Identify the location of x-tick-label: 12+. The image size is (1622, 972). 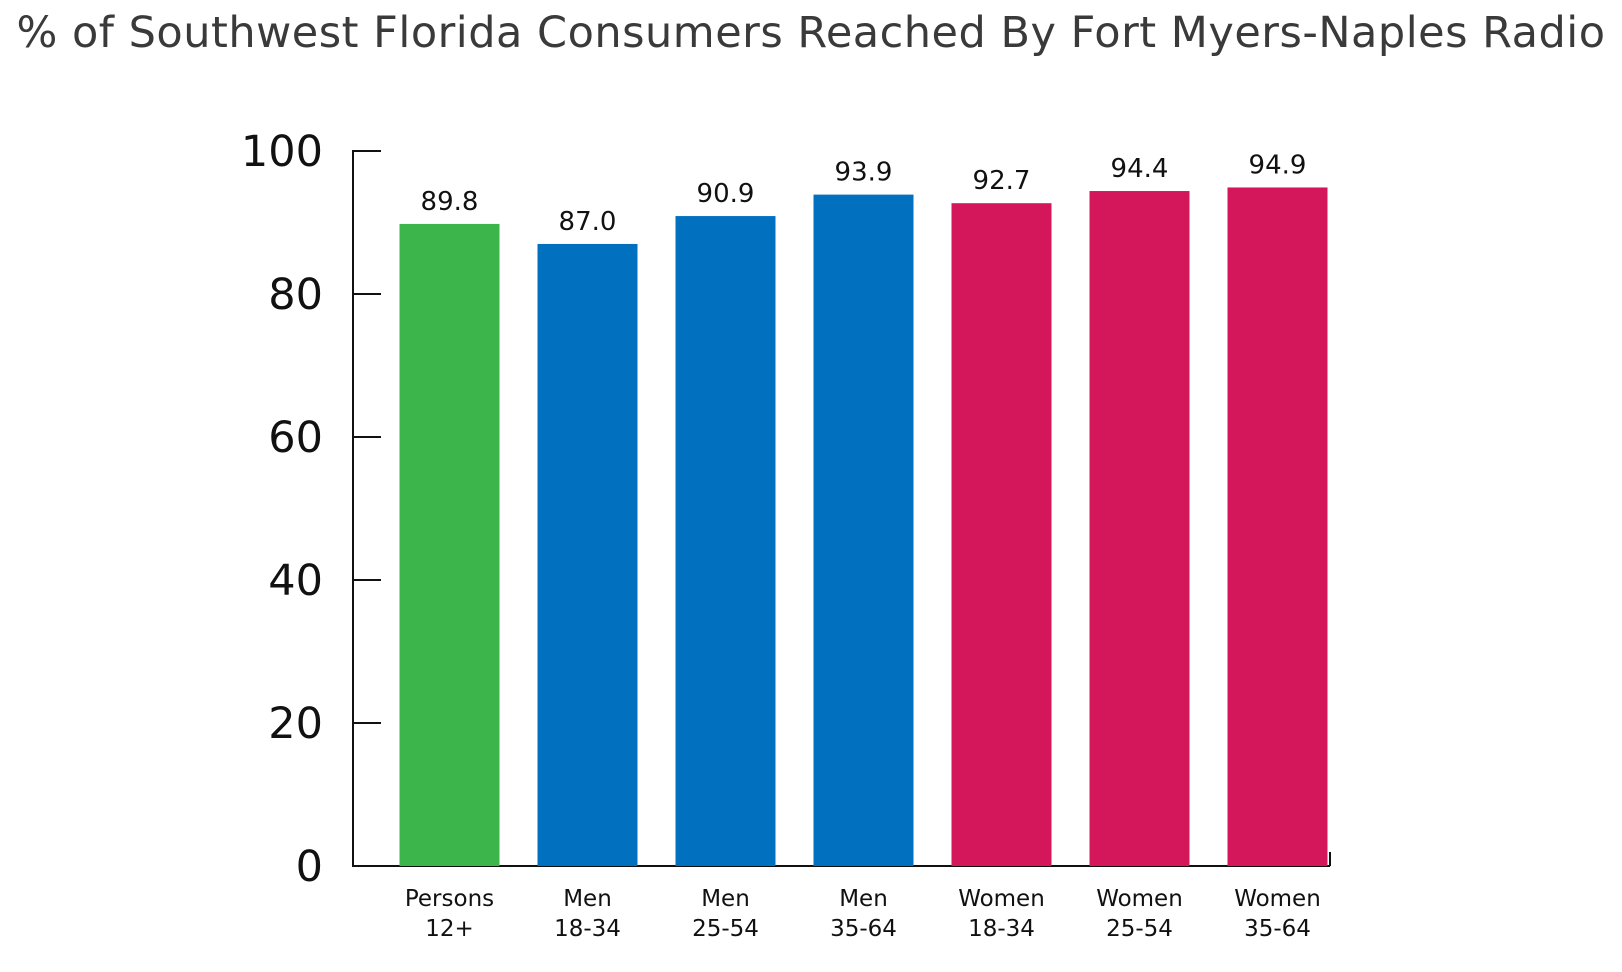
(449, 929).